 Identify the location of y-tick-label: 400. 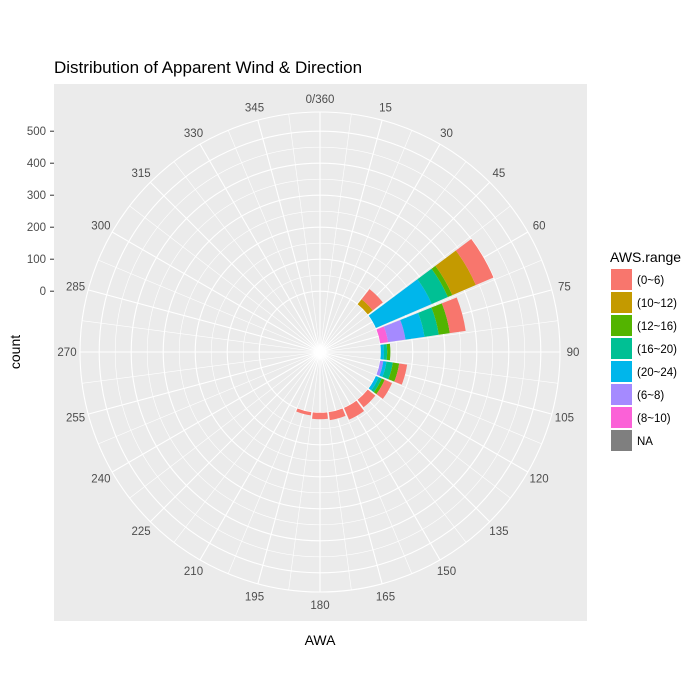
(36, 164).